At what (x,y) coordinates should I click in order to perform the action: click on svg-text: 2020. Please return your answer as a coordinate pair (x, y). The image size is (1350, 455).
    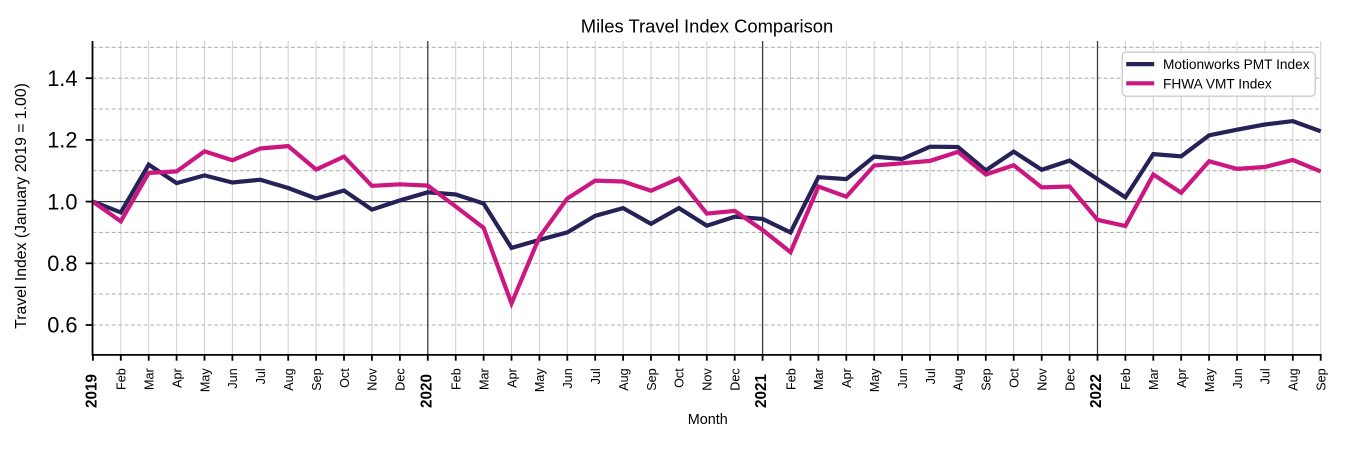
    Looking at the image, I should click on (426, 391).